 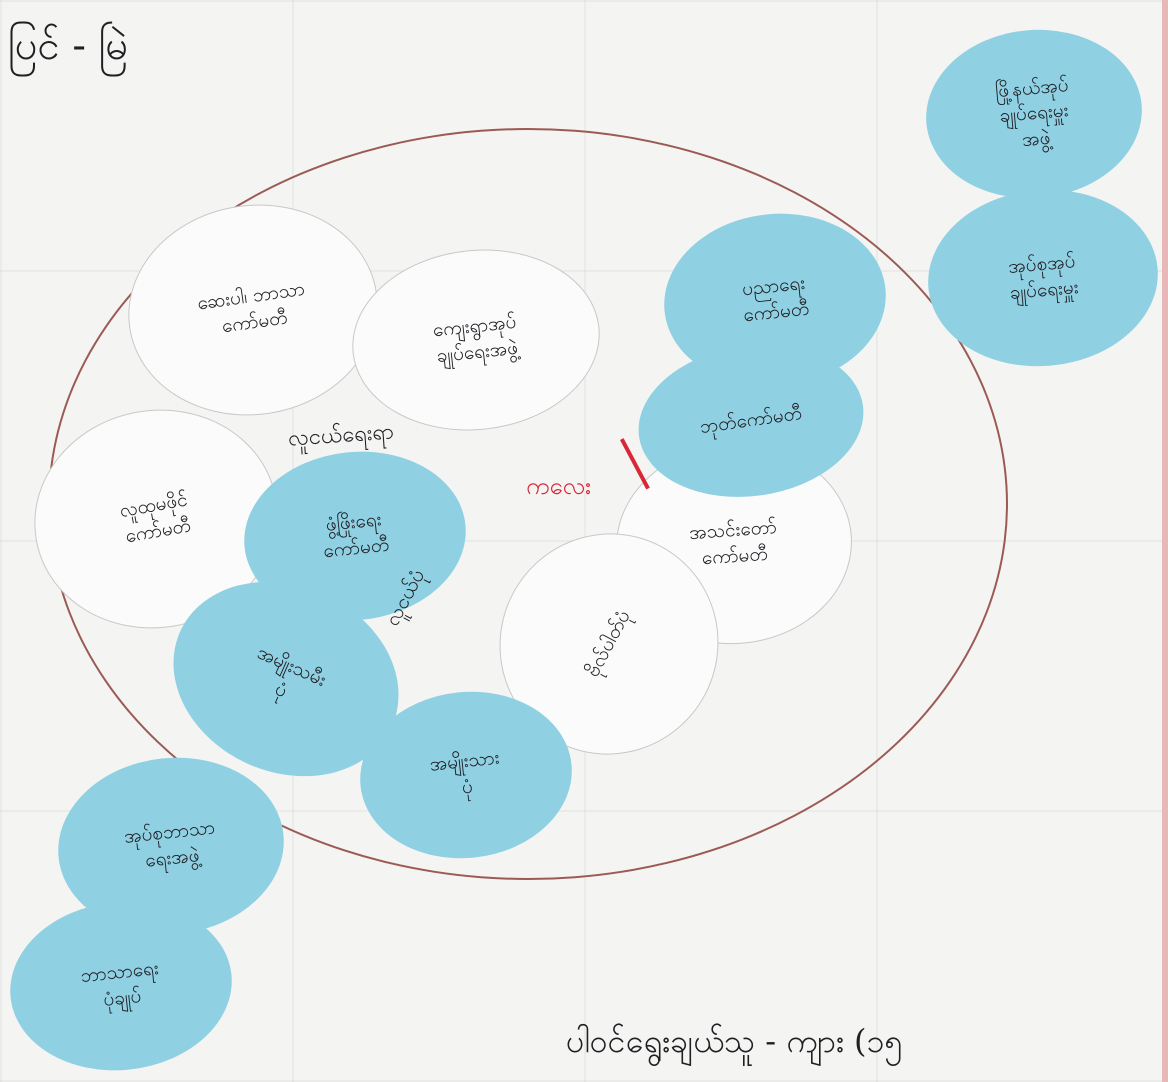 What do you see at coordinates (171, 846) in the screenshot?
I see `circle-label: အုပ်စုဘာသာ ရေးအဖွဲ့` at bounding box center [171, 846].